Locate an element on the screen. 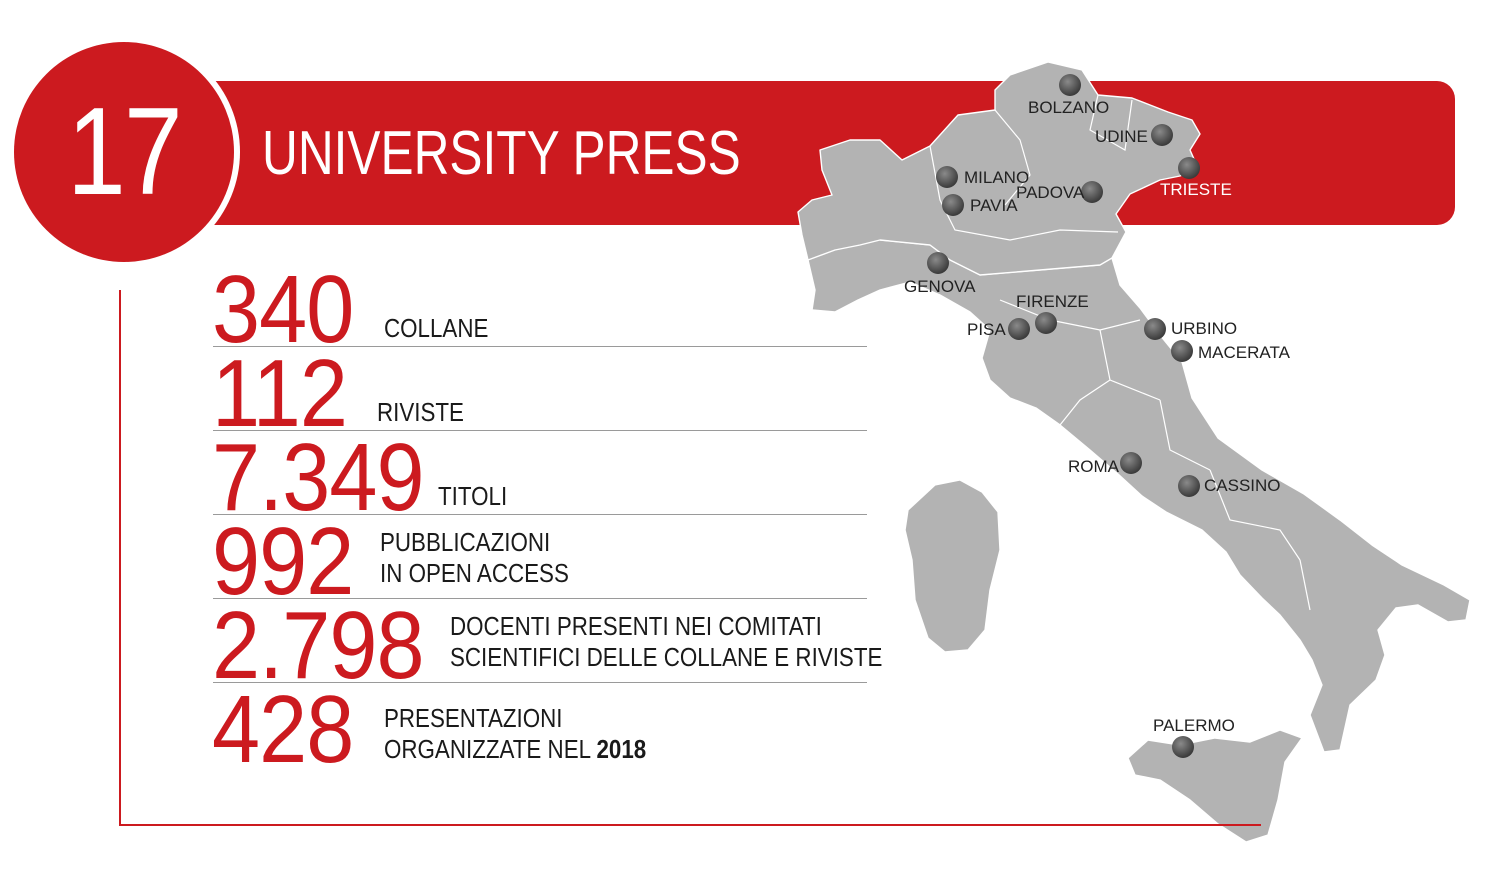  stat-label-open-access-line1: PUBBLICAZIONI is located at coordinates (465, 542).